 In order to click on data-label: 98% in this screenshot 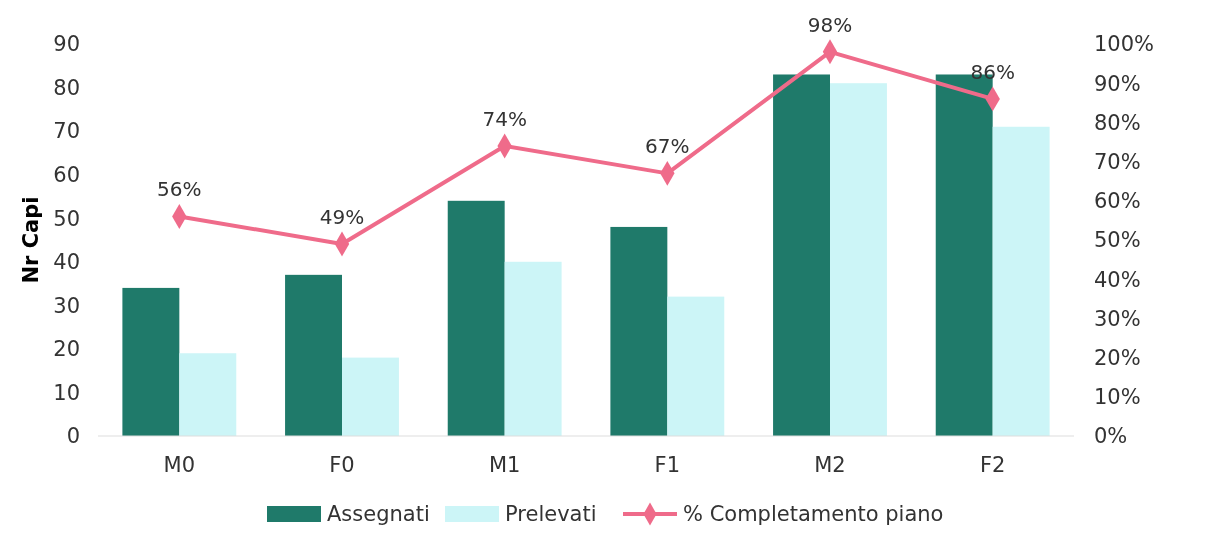, I will do `click(830, 24)`.